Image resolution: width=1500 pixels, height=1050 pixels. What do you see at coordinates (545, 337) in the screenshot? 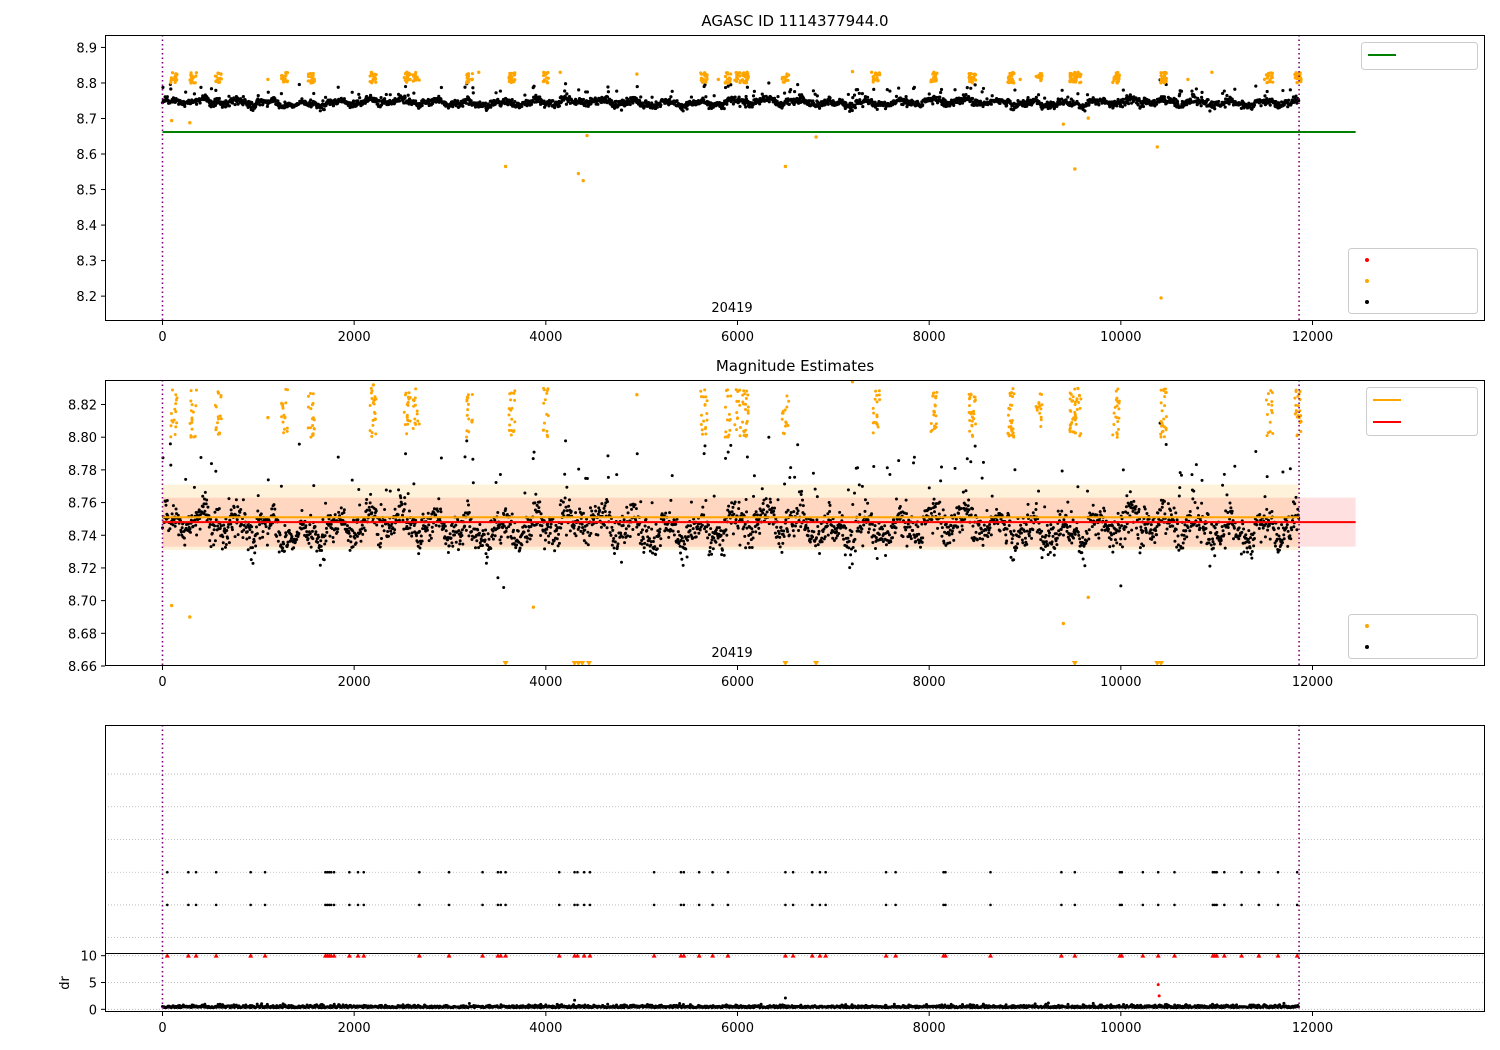
I see `x-tick-label: 4000` at bounding box center [545, 337].